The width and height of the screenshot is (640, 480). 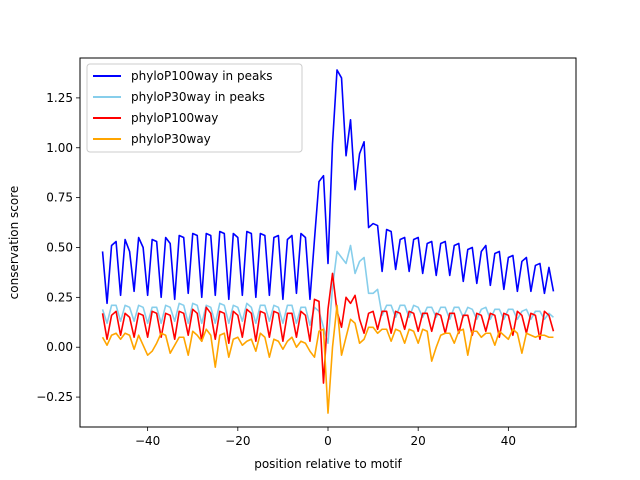 I want to click on x-tick-label: −20, so click(x=237, y=441).